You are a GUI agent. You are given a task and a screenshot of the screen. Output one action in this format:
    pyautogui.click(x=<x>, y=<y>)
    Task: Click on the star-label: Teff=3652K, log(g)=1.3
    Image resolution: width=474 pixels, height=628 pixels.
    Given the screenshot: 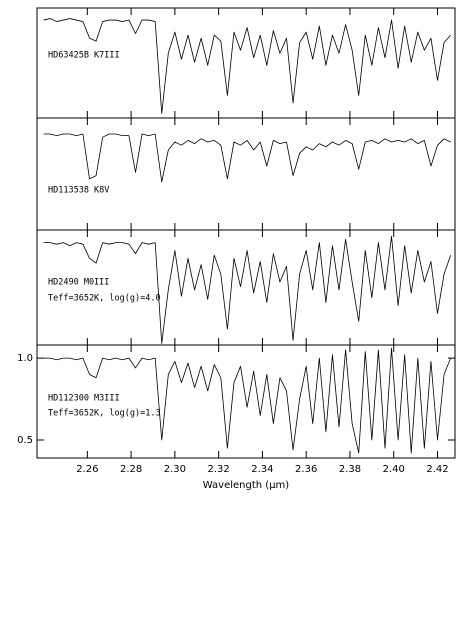 What is the action you would take?
    pyautogui.click(x=104, y=414)
    